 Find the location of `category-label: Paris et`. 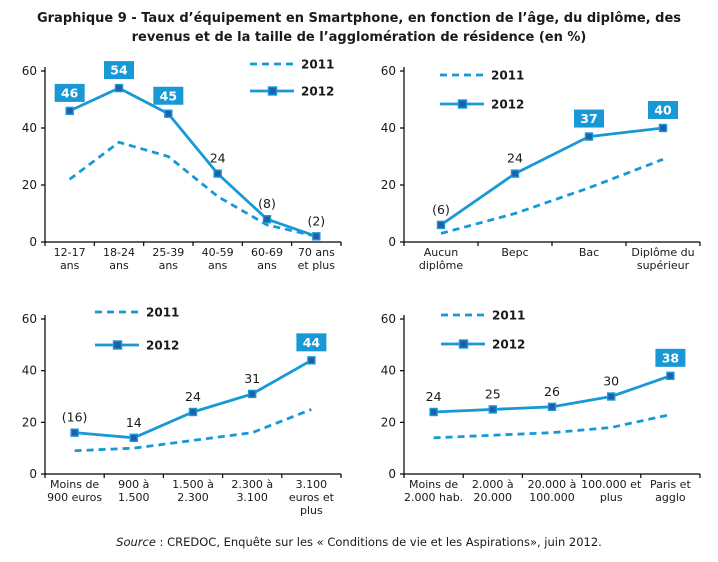

category-label: Paris et is located at coordinates (670, 484).